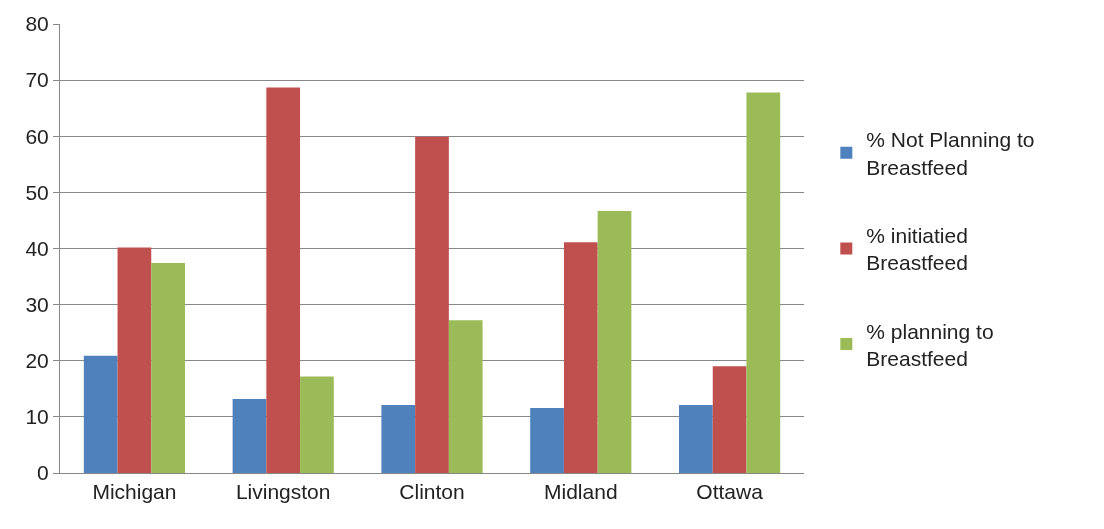  What do you see at coordinates (134, 492) in the screenshot?
I see `x-tick-label: Michigan` at bounding box center [134, 492].